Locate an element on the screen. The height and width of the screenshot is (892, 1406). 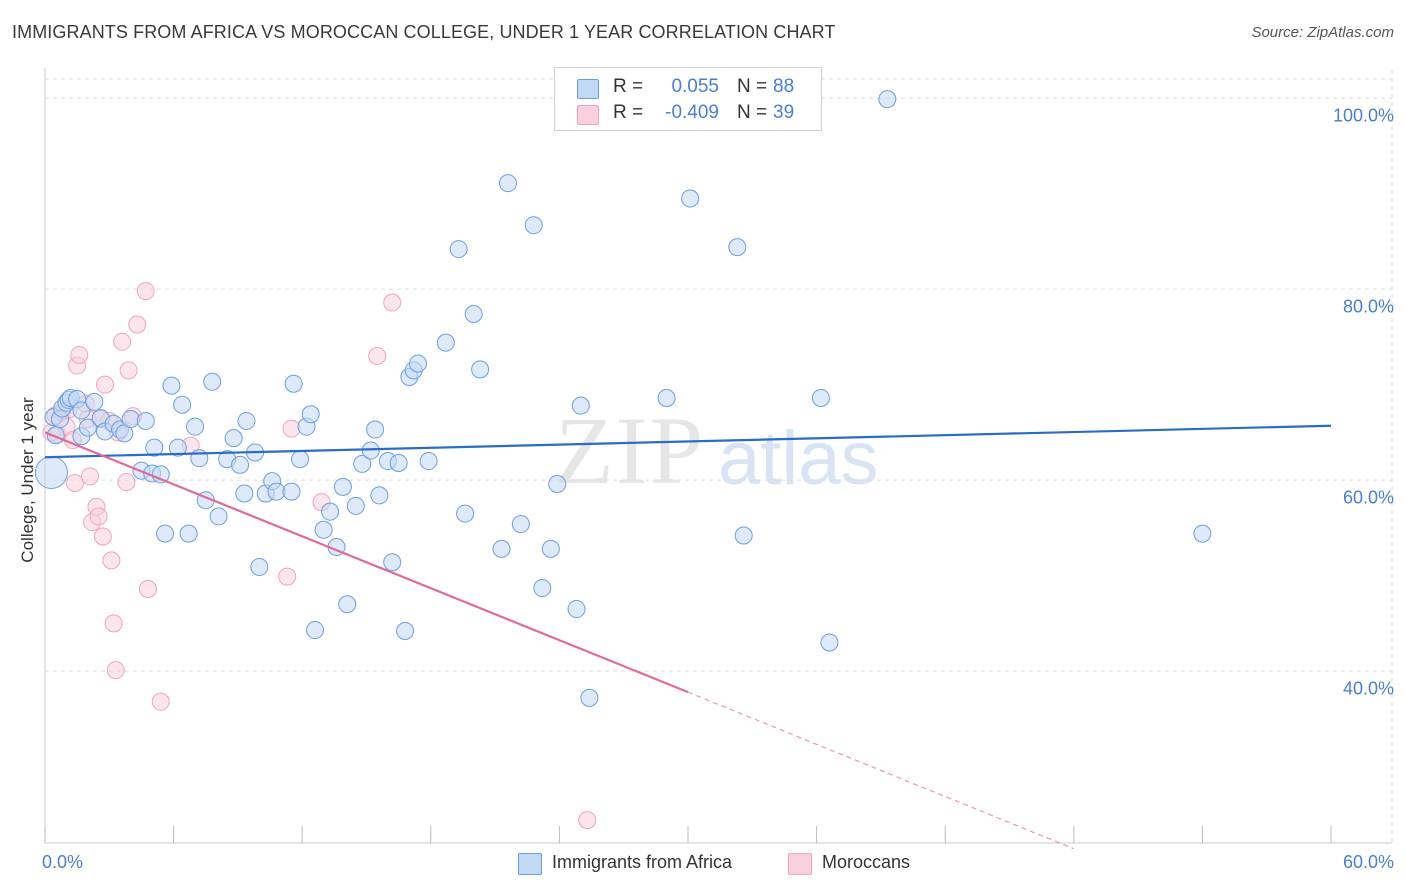
stats-swatch-moroccans is located at coordinates (588, 115).